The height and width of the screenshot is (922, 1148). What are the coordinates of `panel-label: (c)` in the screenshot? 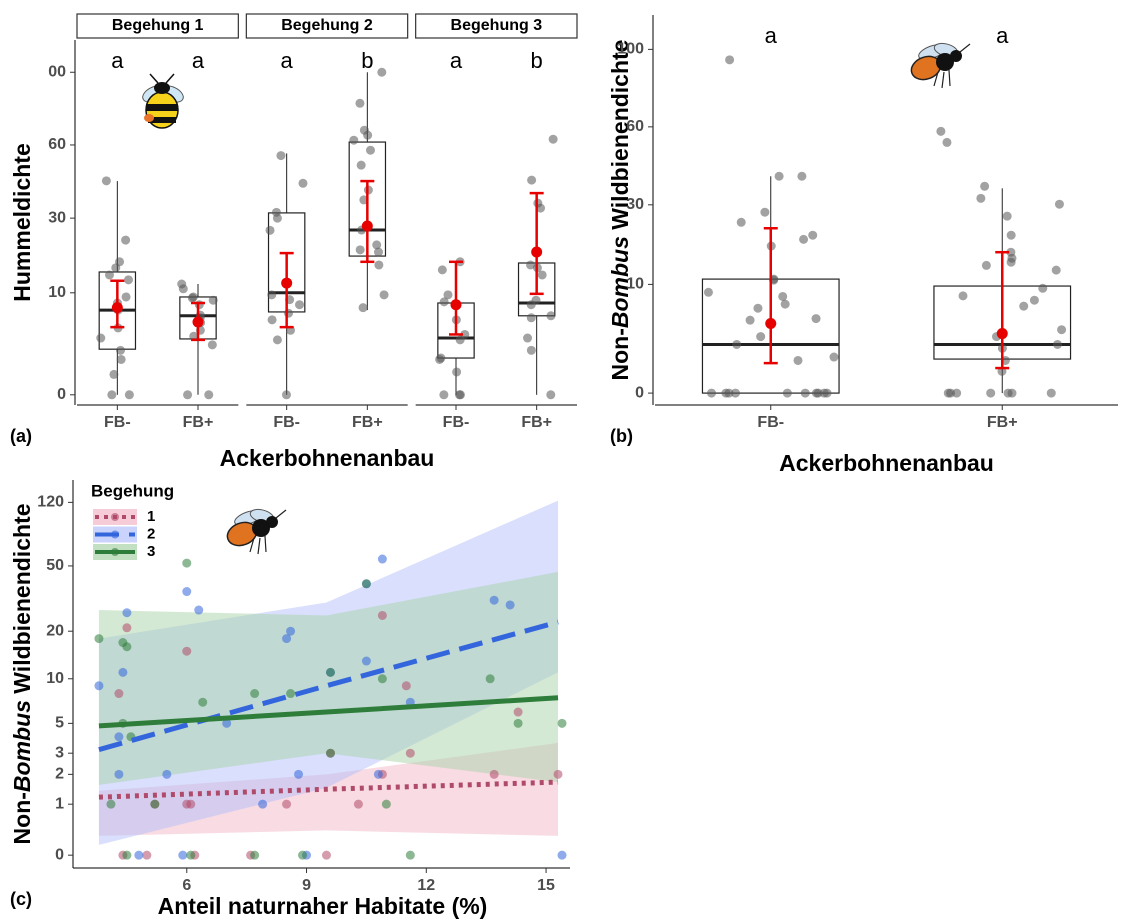 It's located at (21, 899).